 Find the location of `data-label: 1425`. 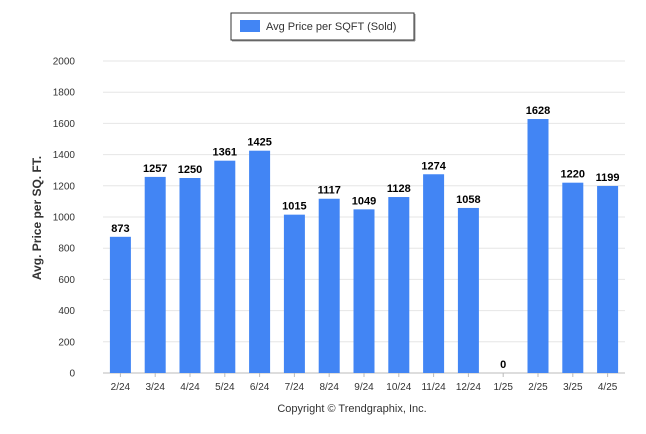

data-label: 1425 is located at coordinates (259, 143).